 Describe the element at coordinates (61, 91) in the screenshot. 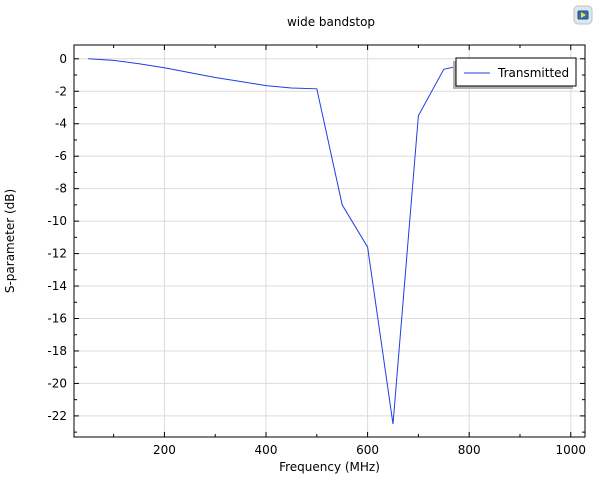

I see `y-tick-label: -2` at that location.